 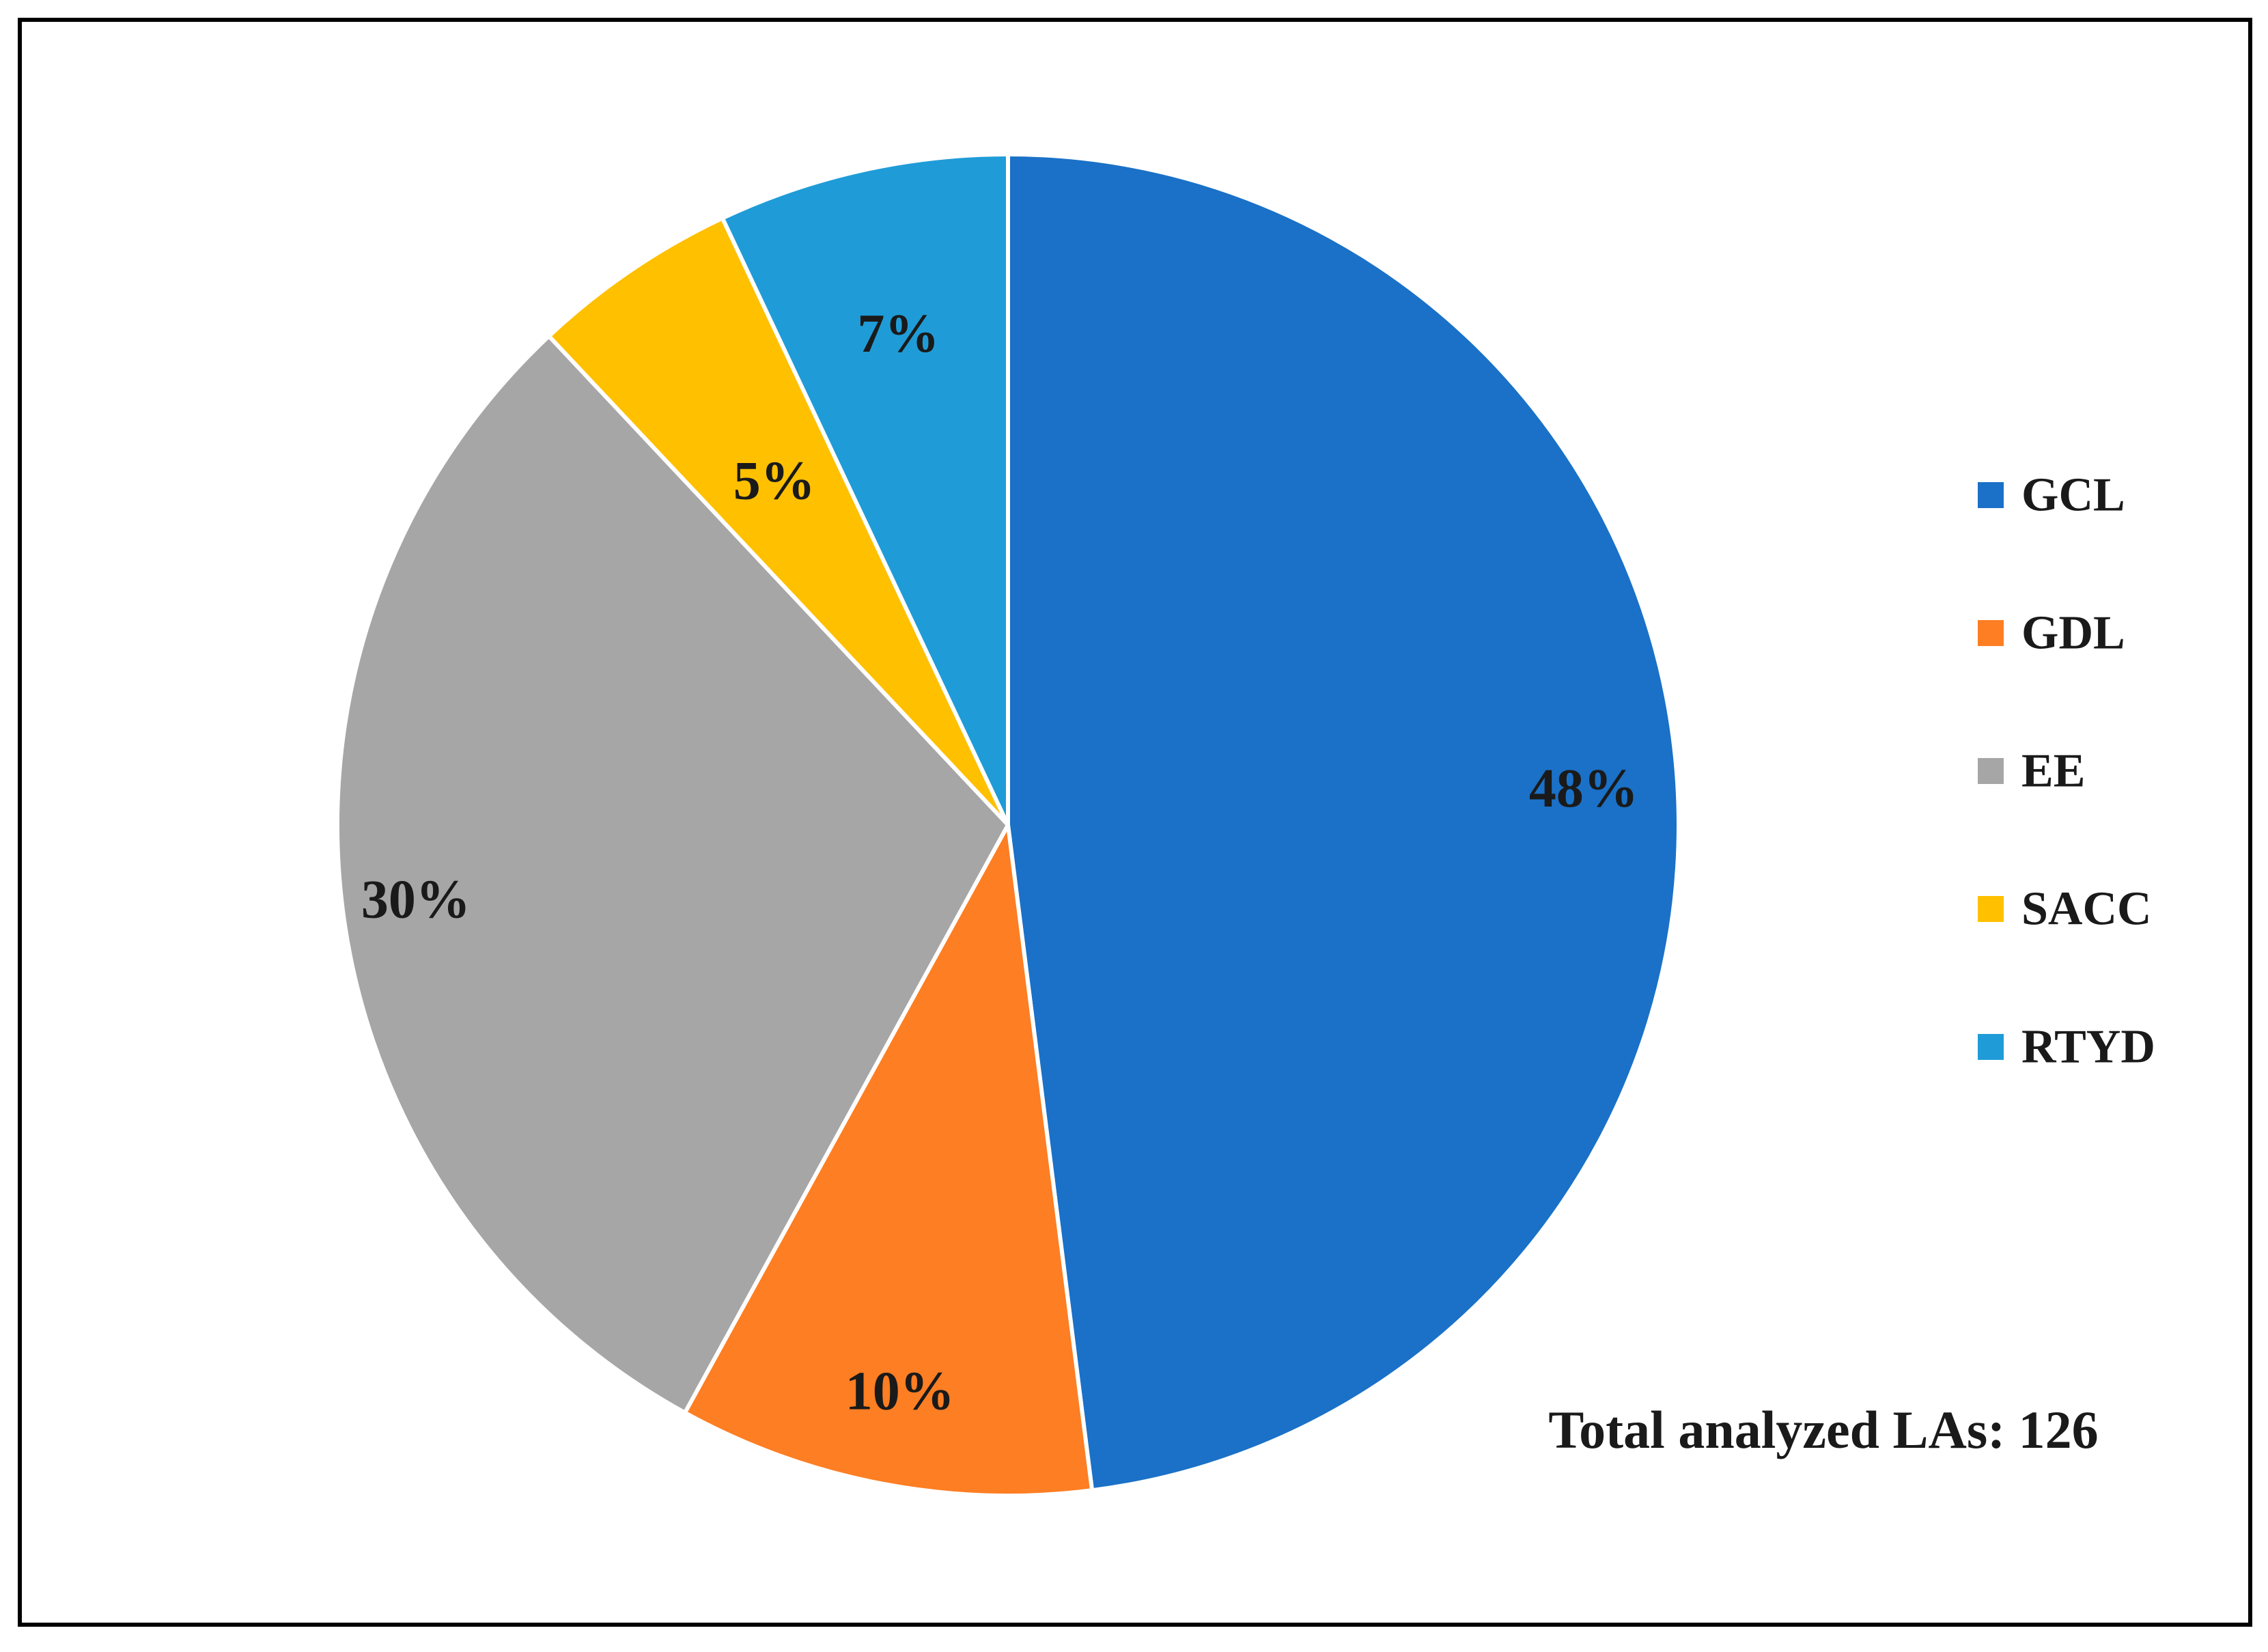 I want to click on data-label-ee: 30%, so click(x=416, y=900).